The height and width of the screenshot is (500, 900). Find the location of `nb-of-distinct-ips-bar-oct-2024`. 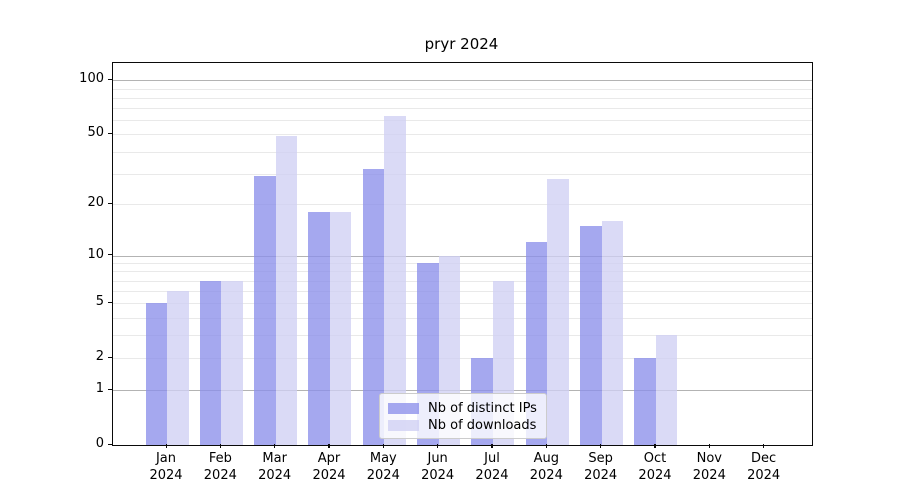

nb-of-distinct-ips-bar-oct-2024 is located at coordinates (645, 401).